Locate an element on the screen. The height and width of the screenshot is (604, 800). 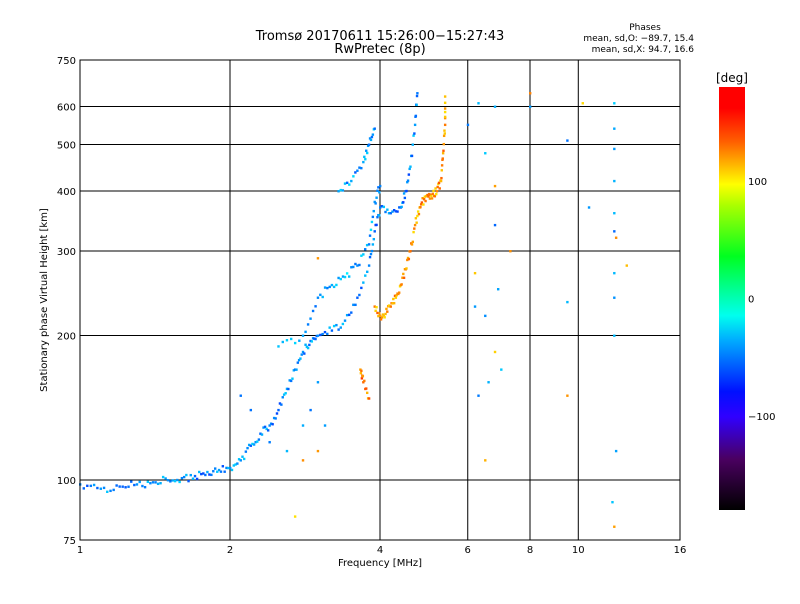
x-tick-label: 4 is located at coordinates (380, 550).